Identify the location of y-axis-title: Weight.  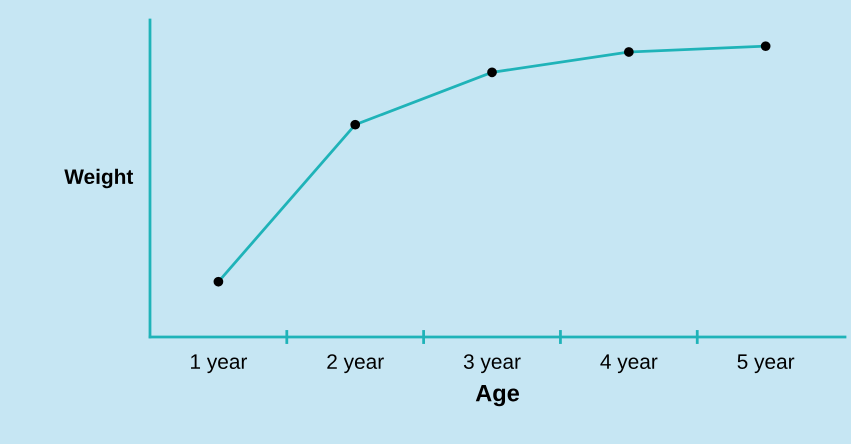
(99, 178).